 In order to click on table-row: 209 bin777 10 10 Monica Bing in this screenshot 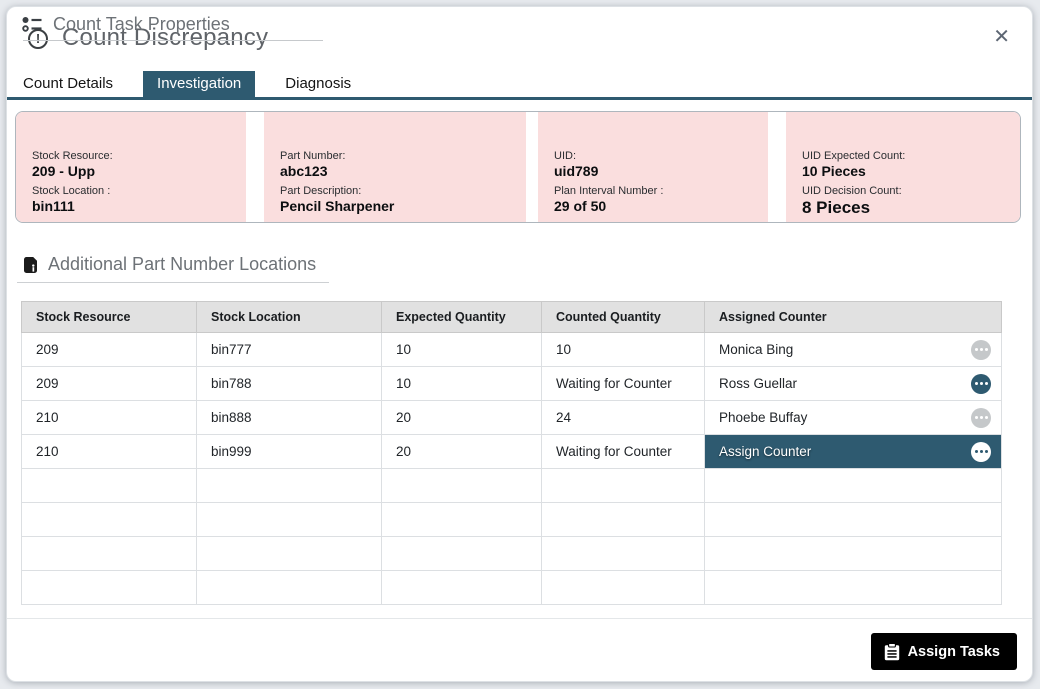, I will do `click(511, 349)`.